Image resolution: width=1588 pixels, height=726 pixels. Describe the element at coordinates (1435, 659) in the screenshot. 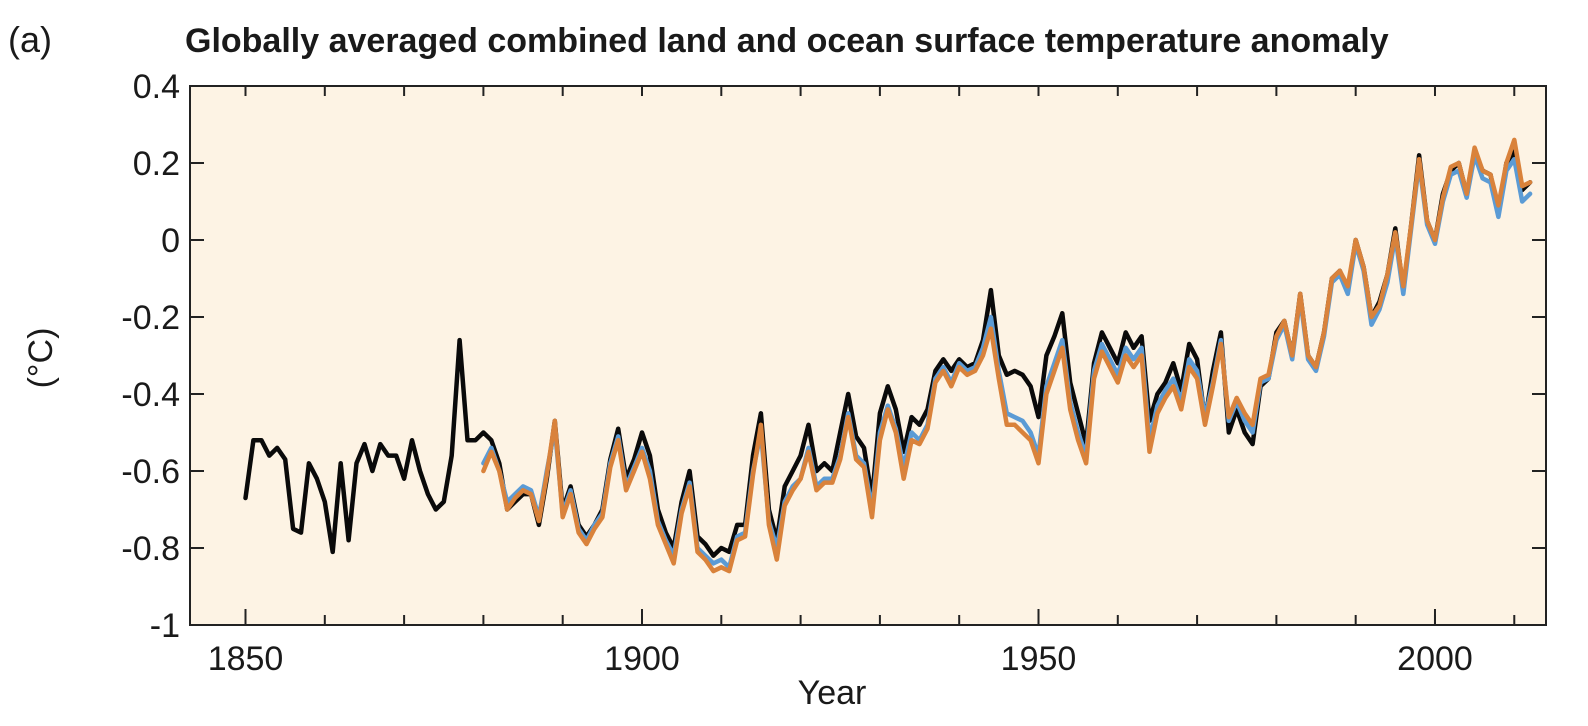

I see `x-tick-label: 2000` at that location.